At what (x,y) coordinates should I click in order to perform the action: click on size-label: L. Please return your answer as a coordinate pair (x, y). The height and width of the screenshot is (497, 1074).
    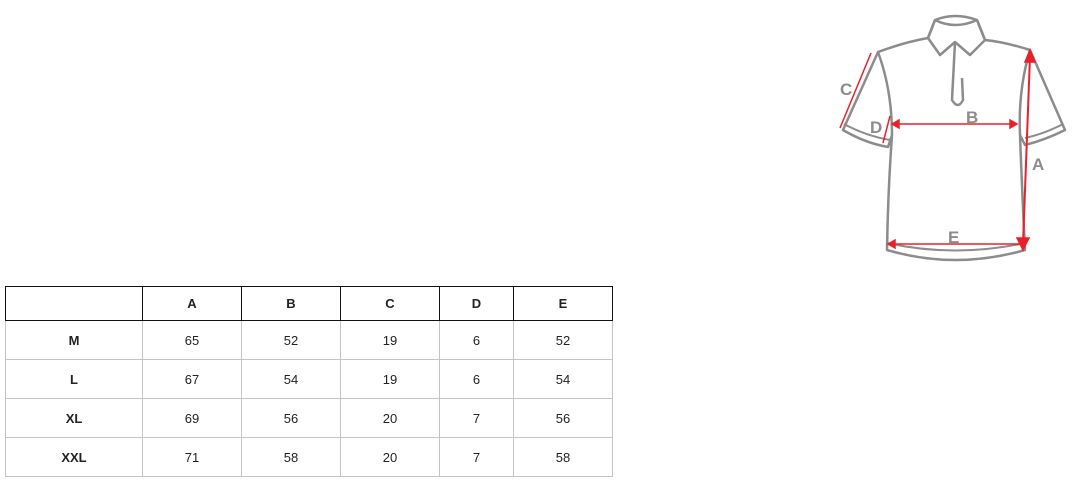
    Looking at the image, I should click on (74, 379).